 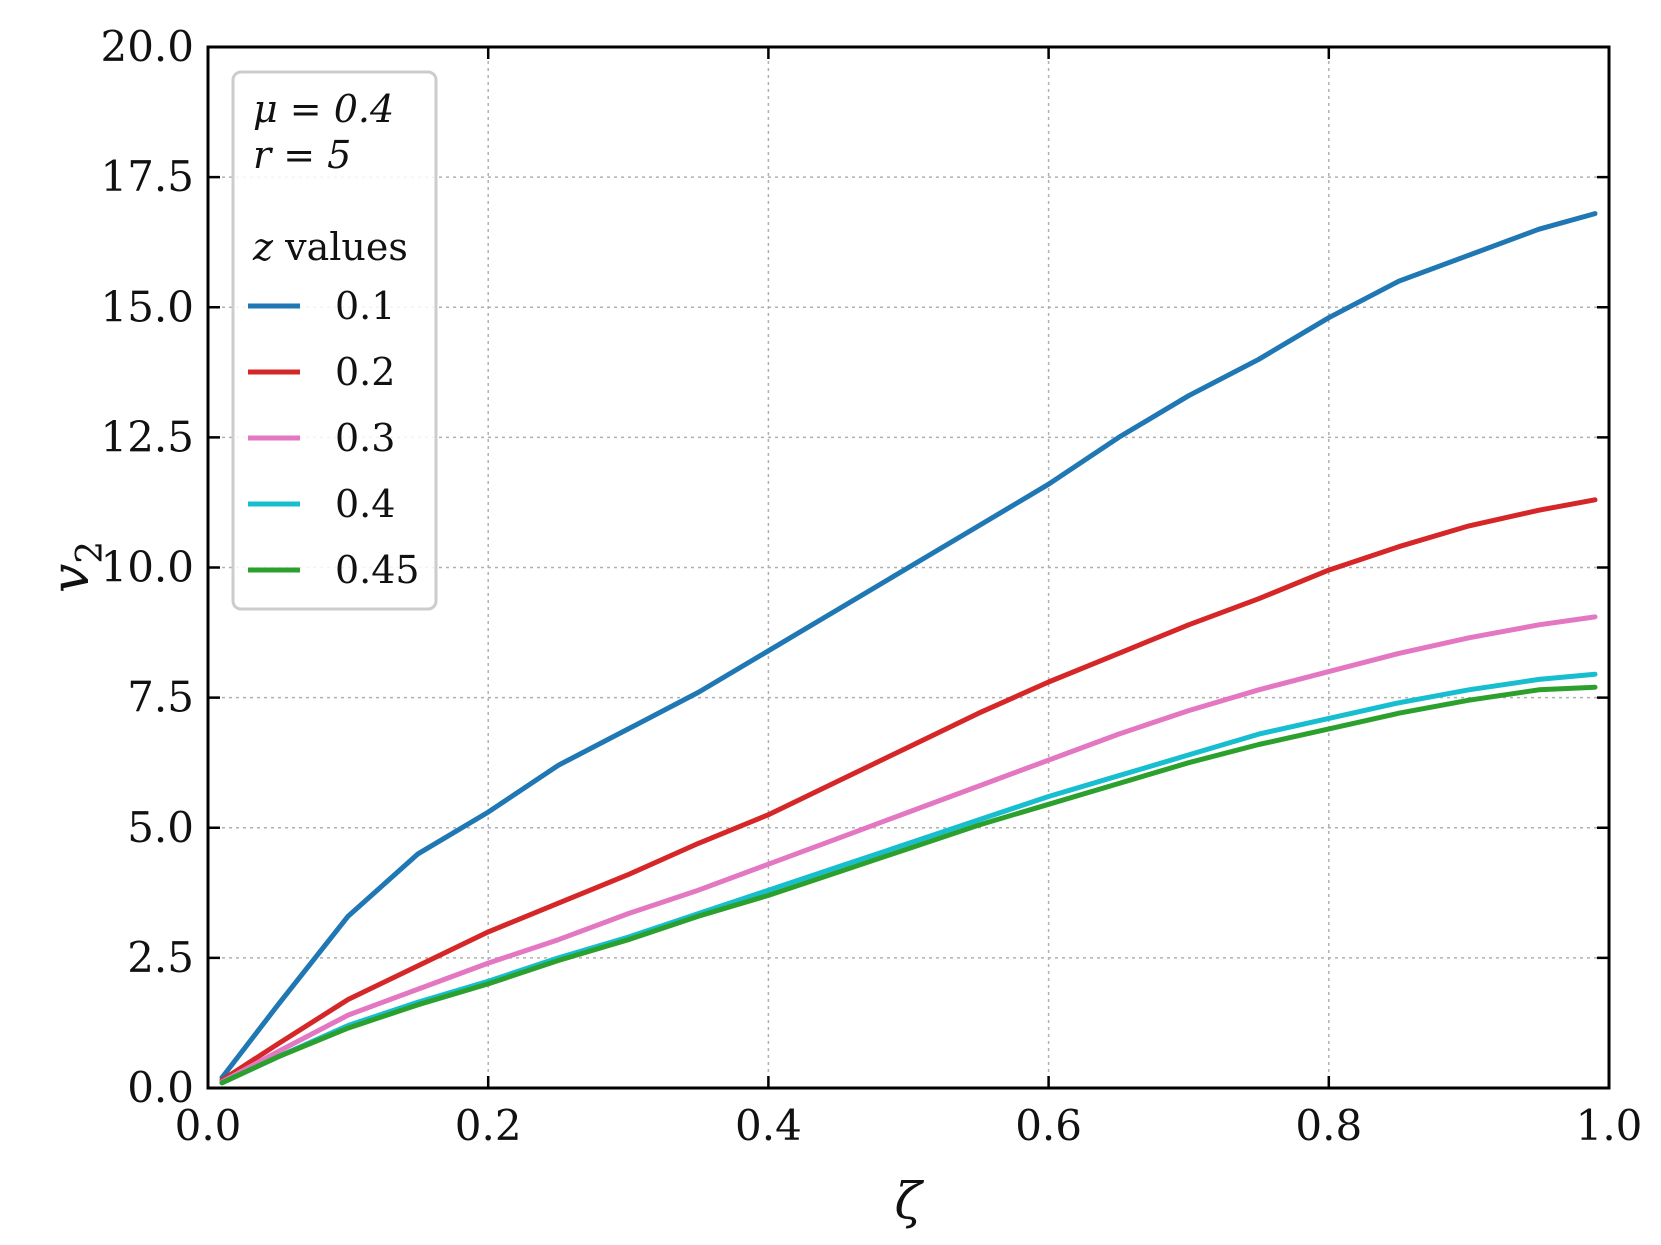 I want to click on annotation-r: r = 5, so click(x=302, y=155).